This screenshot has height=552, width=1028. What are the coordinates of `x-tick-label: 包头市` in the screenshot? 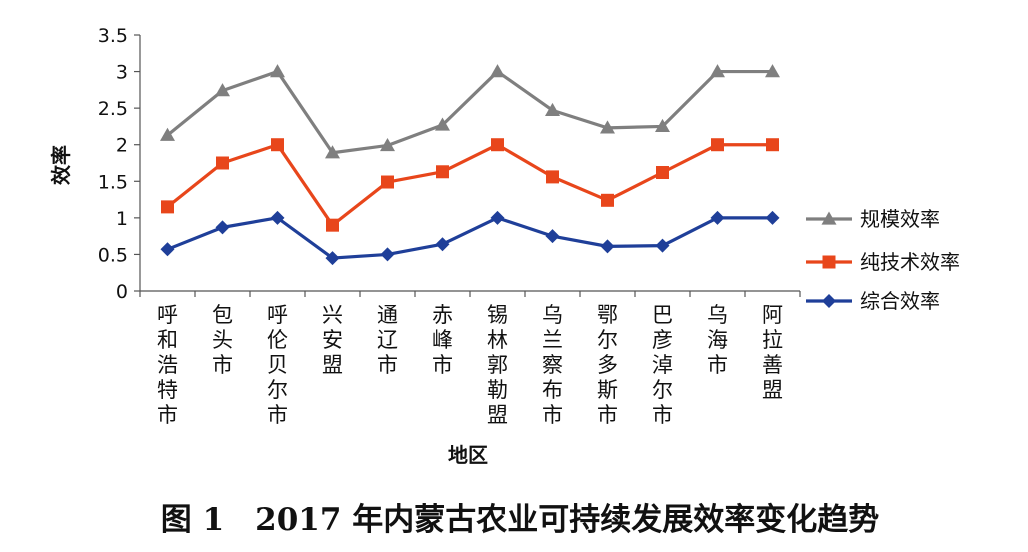 It's located at (222, 340).